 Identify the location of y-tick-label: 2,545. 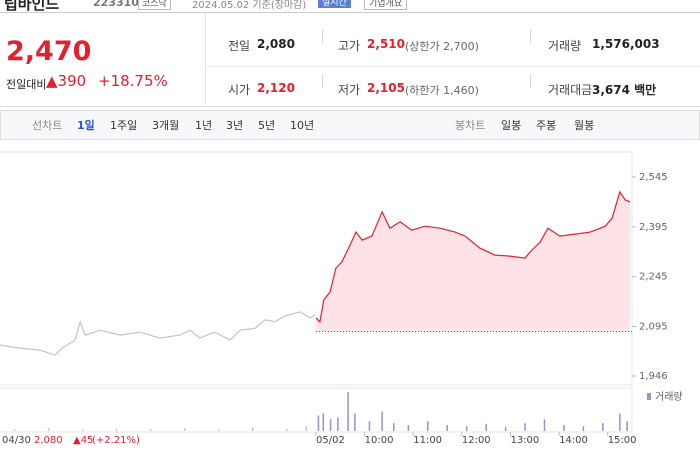
(653, 177).